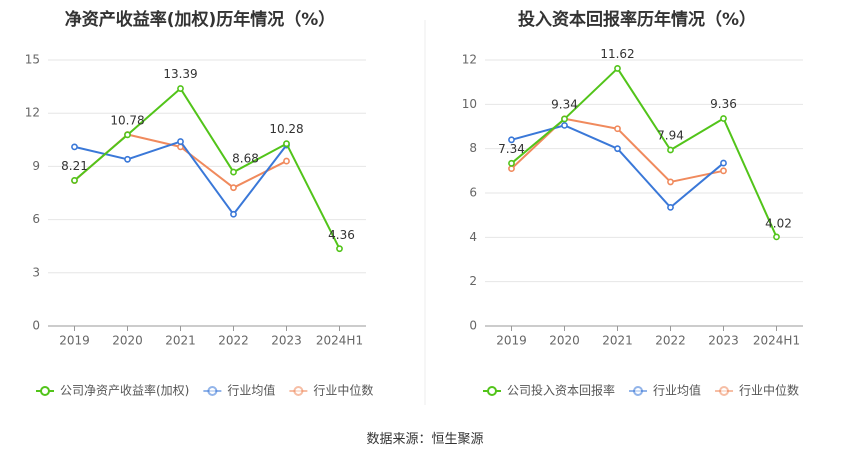 The image size is (850, 459). What do you see at coordinates (286, 129) in the screenshot?
I see `data-label-1: 10.28` at bounding box center [286, 129].